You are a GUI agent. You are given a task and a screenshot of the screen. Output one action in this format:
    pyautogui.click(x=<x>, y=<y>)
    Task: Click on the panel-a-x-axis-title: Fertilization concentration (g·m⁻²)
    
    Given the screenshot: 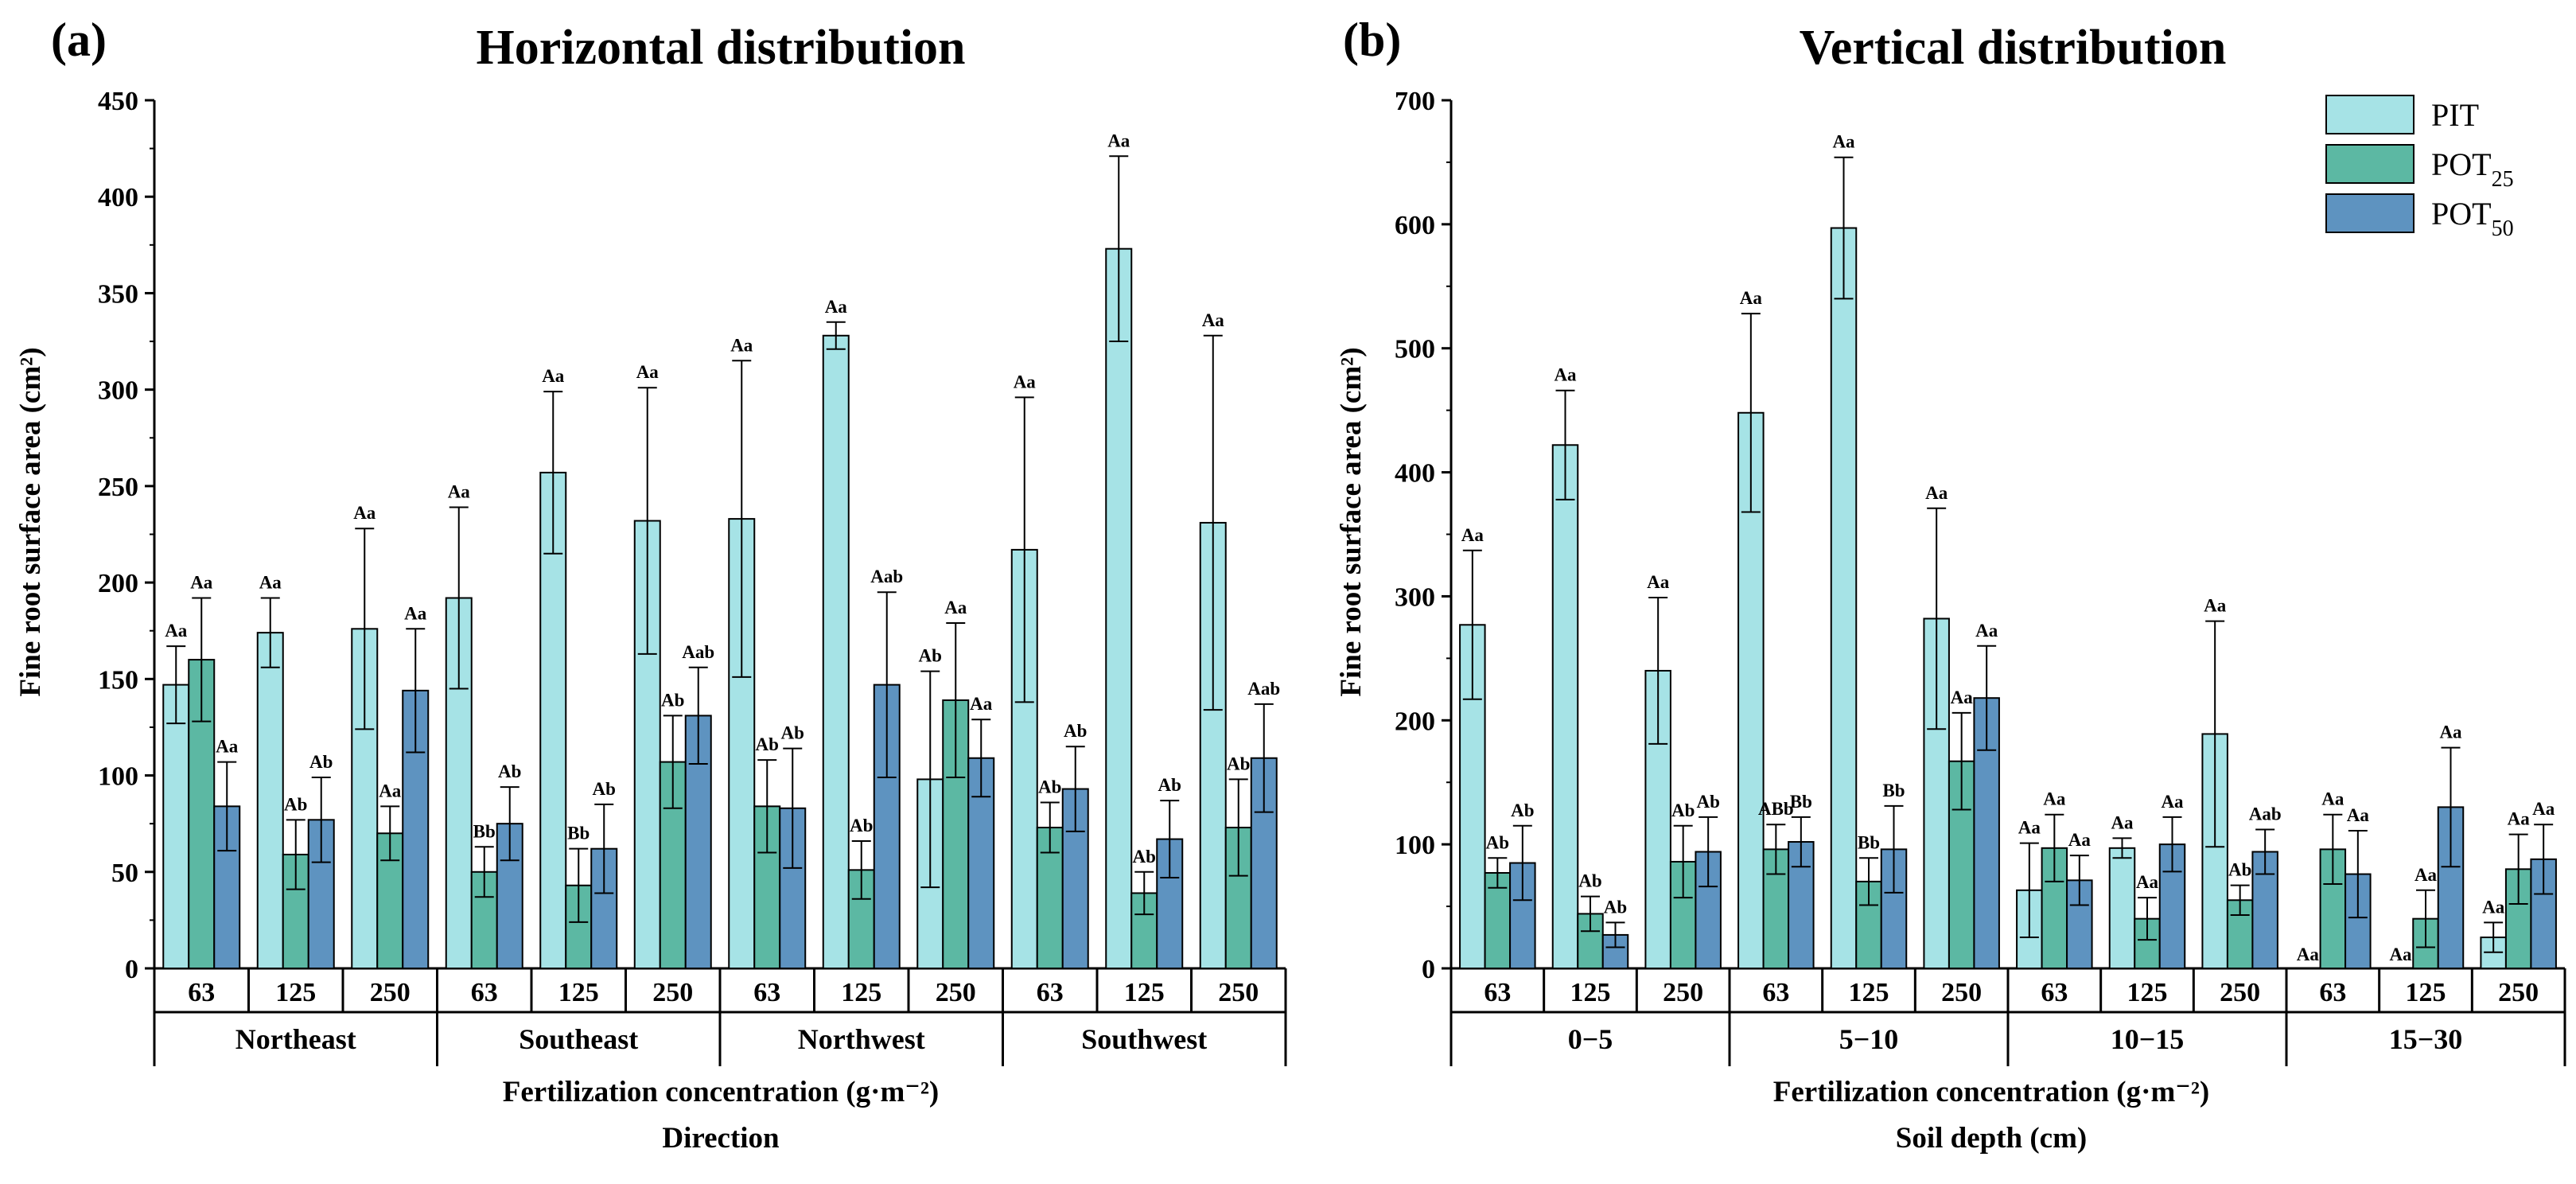 What is the action you would take?
    pyautogui.click(x=721, y=1092)
    